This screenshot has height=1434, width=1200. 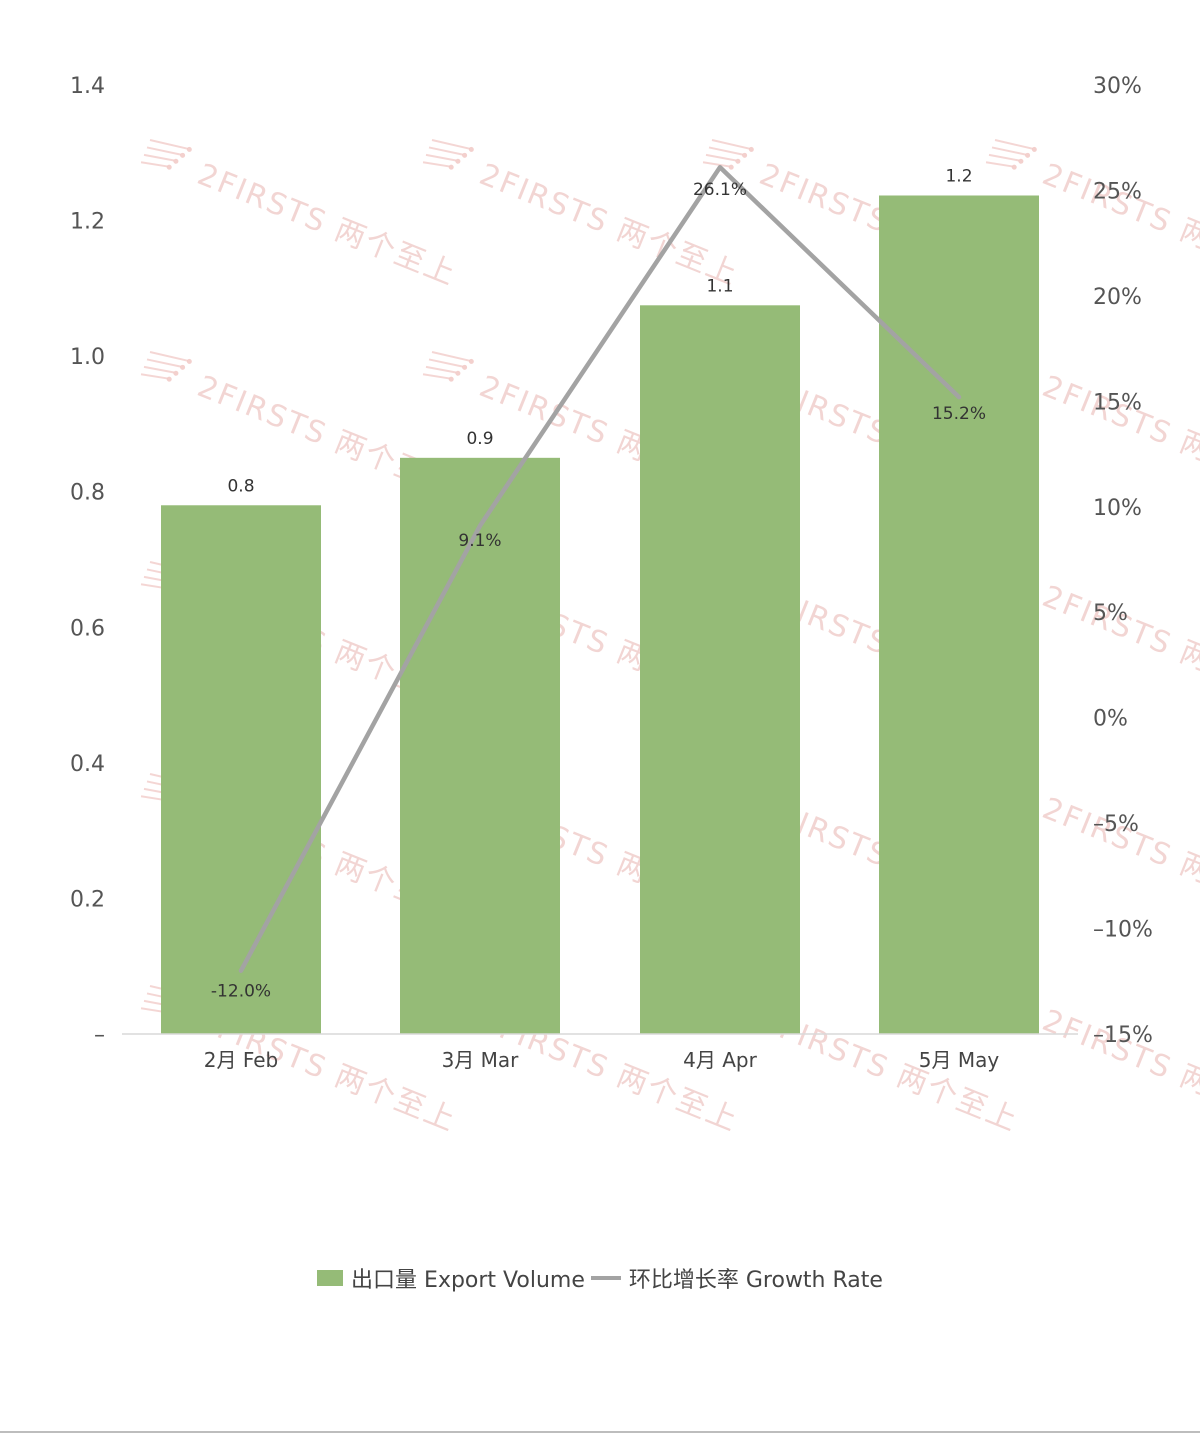 I want to click on left-axis-tick-label: 0.6, so click(x=87, y=628).